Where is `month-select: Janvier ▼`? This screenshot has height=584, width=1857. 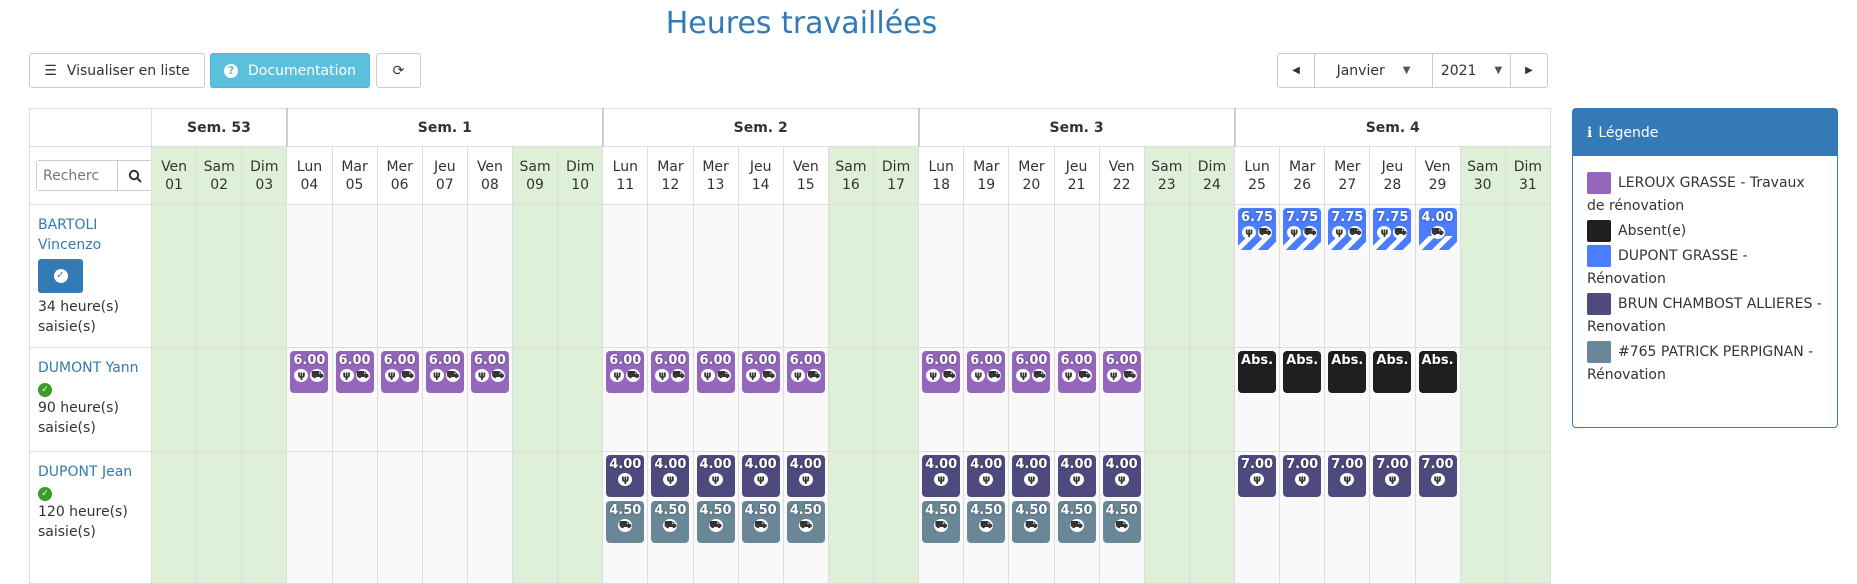
month-select: Janvier ▼ is located at coordinates (1373, 70).